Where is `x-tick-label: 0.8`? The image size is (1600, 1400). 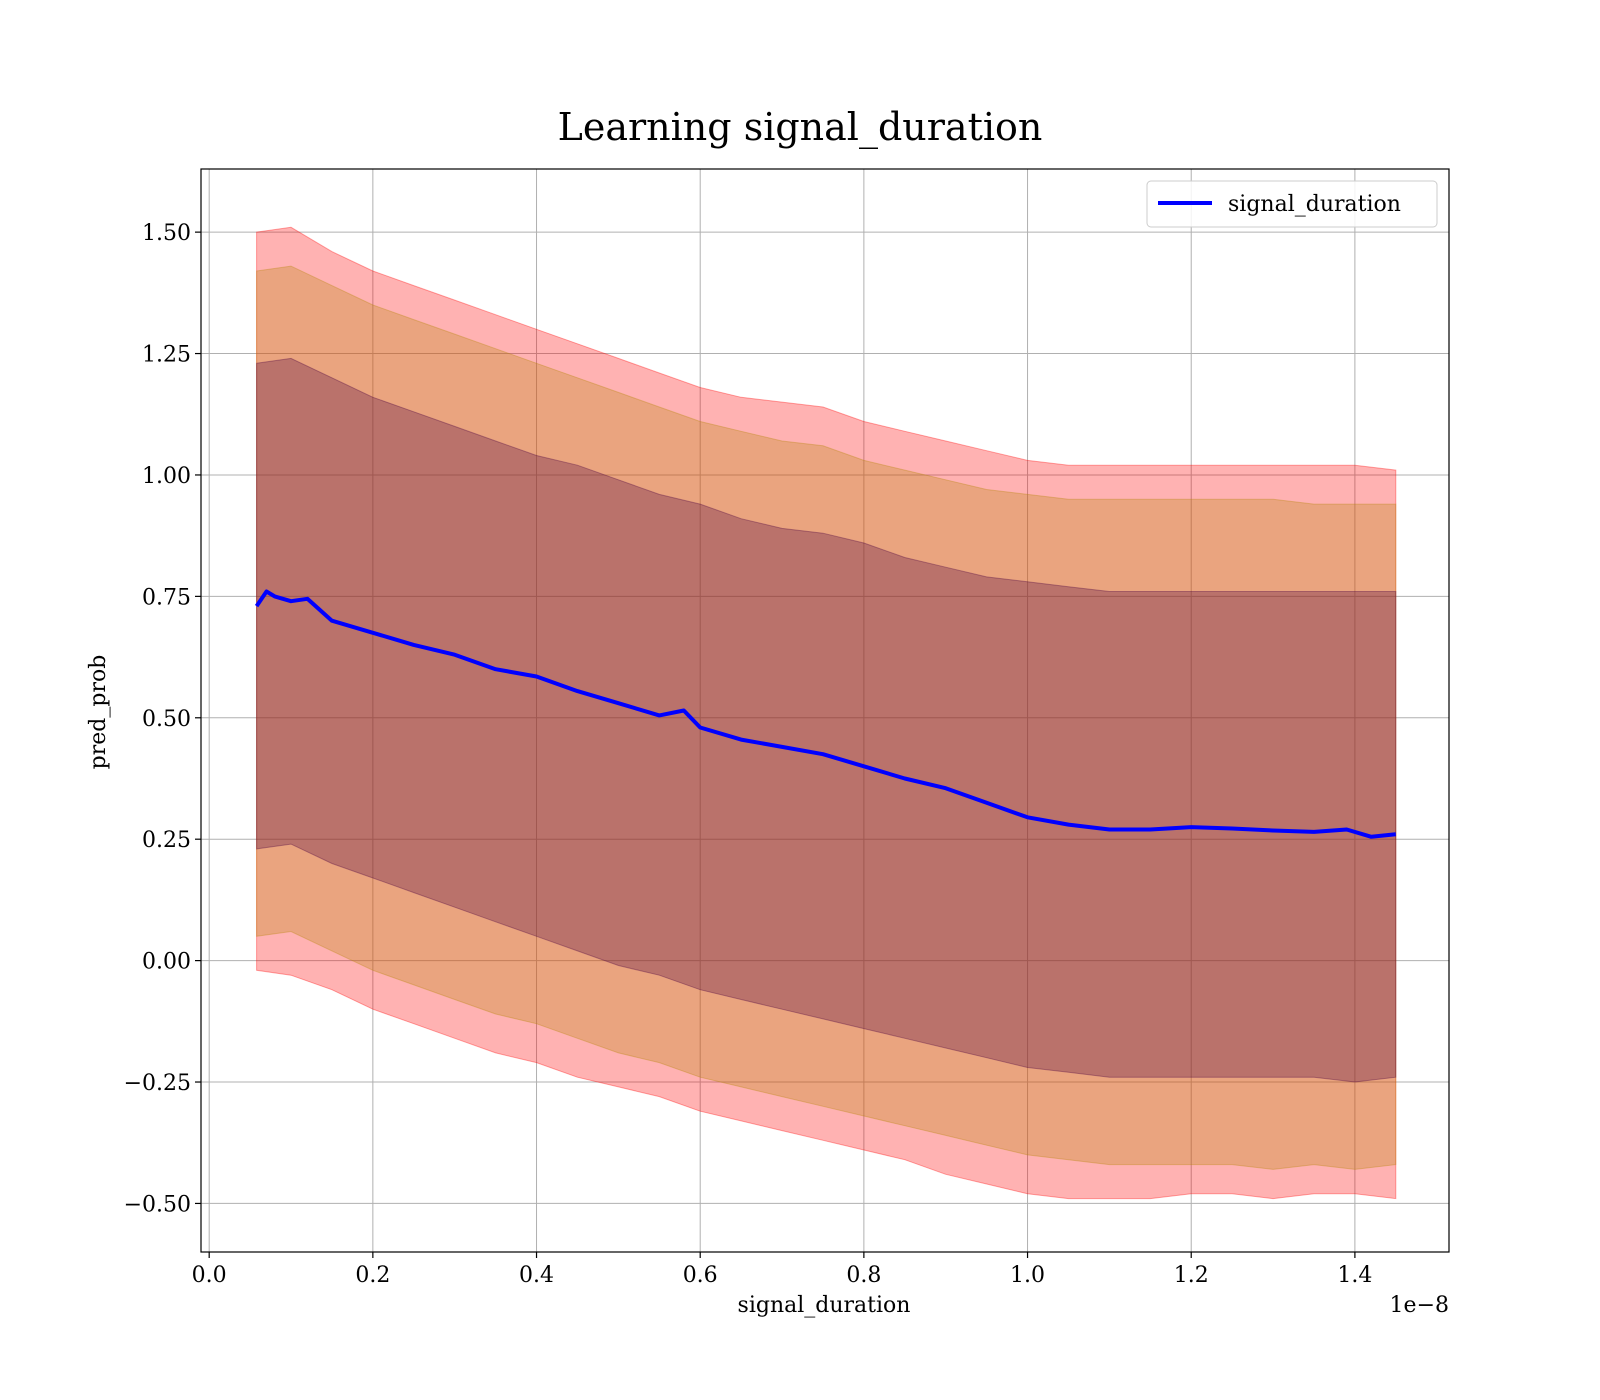 x-tick-label: 0.8 is located at coordinates (863, 1275).